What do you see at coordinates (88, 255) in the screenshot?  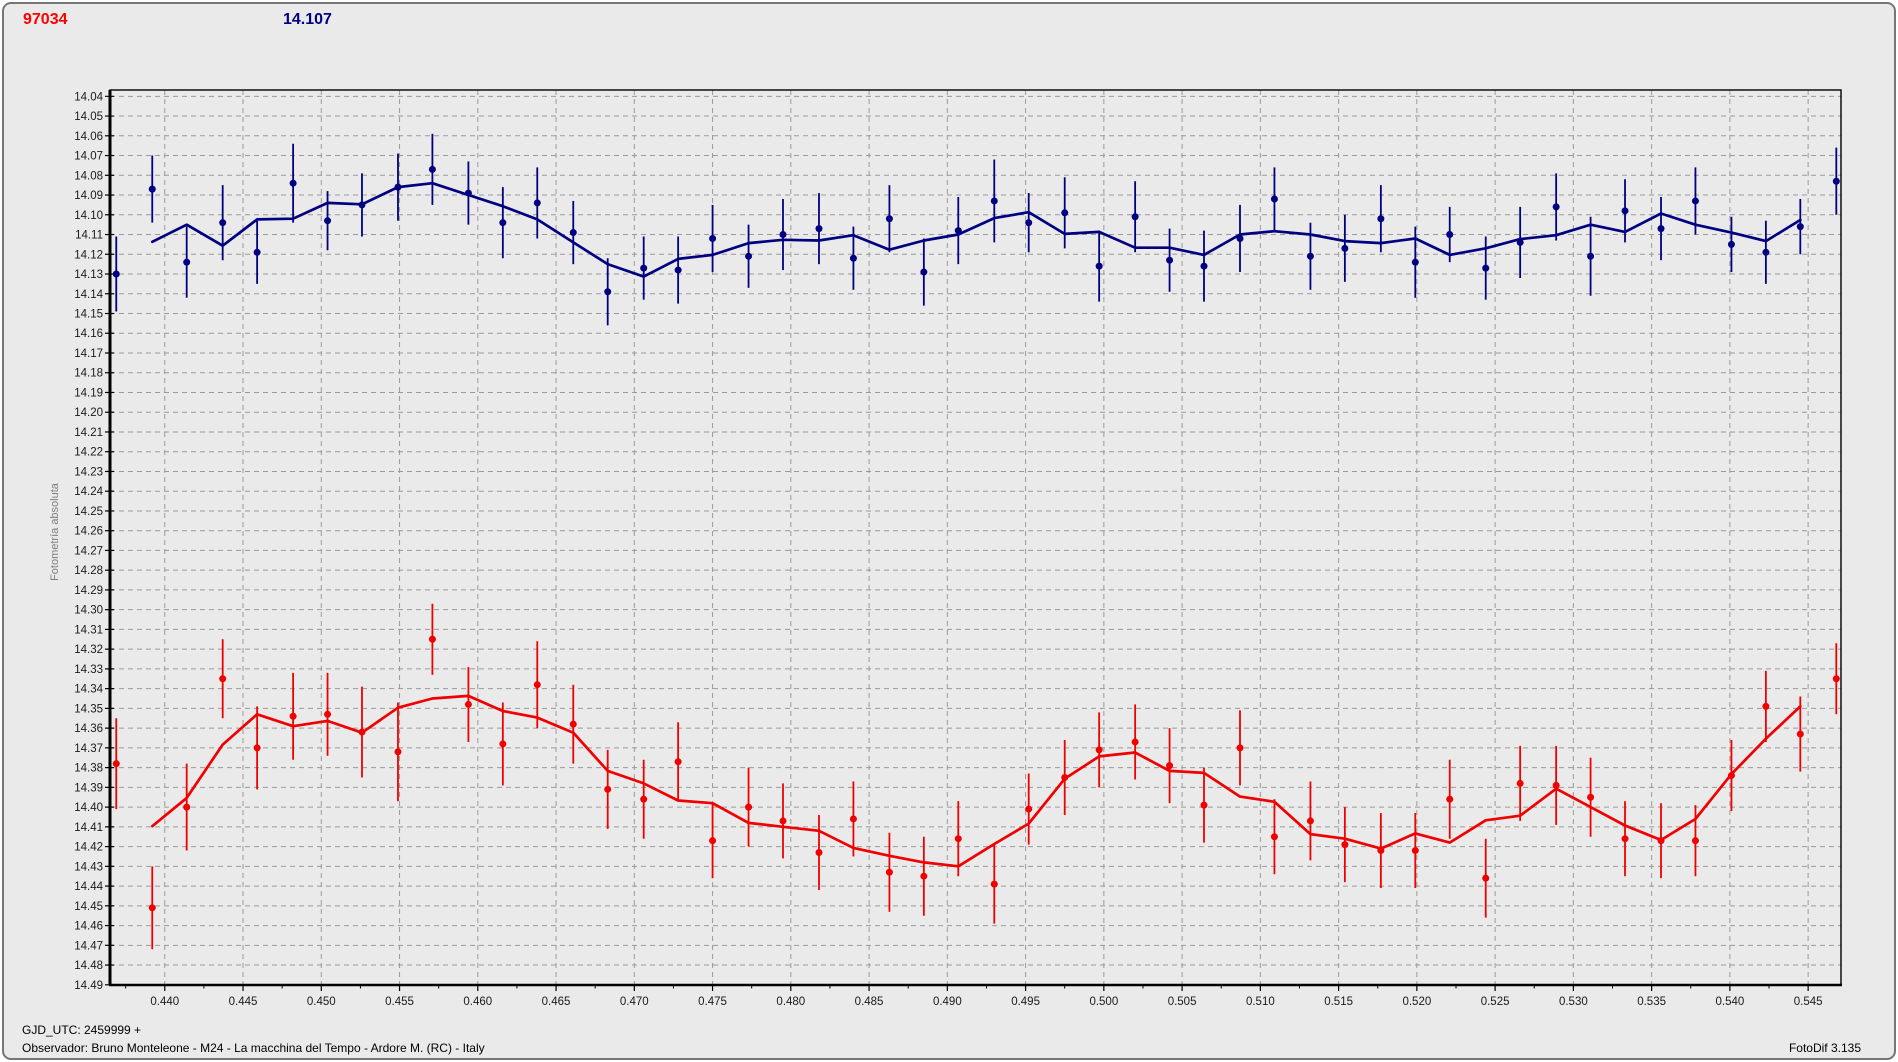 I see `y-tick-label: 14.12` at bounding box center [88, 255].